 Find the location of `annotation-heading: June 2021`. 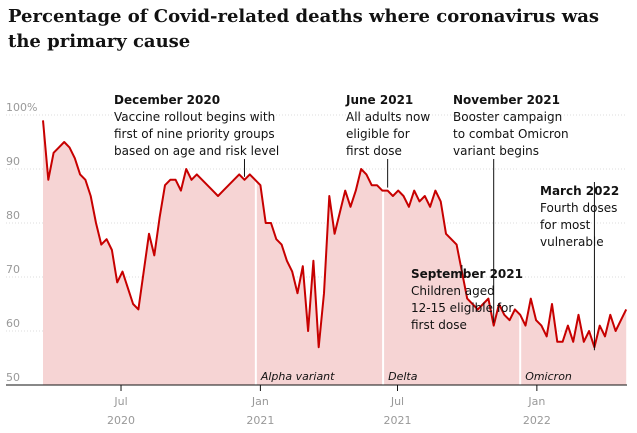

annotation-heading: June 2021 is located at coordinates (379, 100).